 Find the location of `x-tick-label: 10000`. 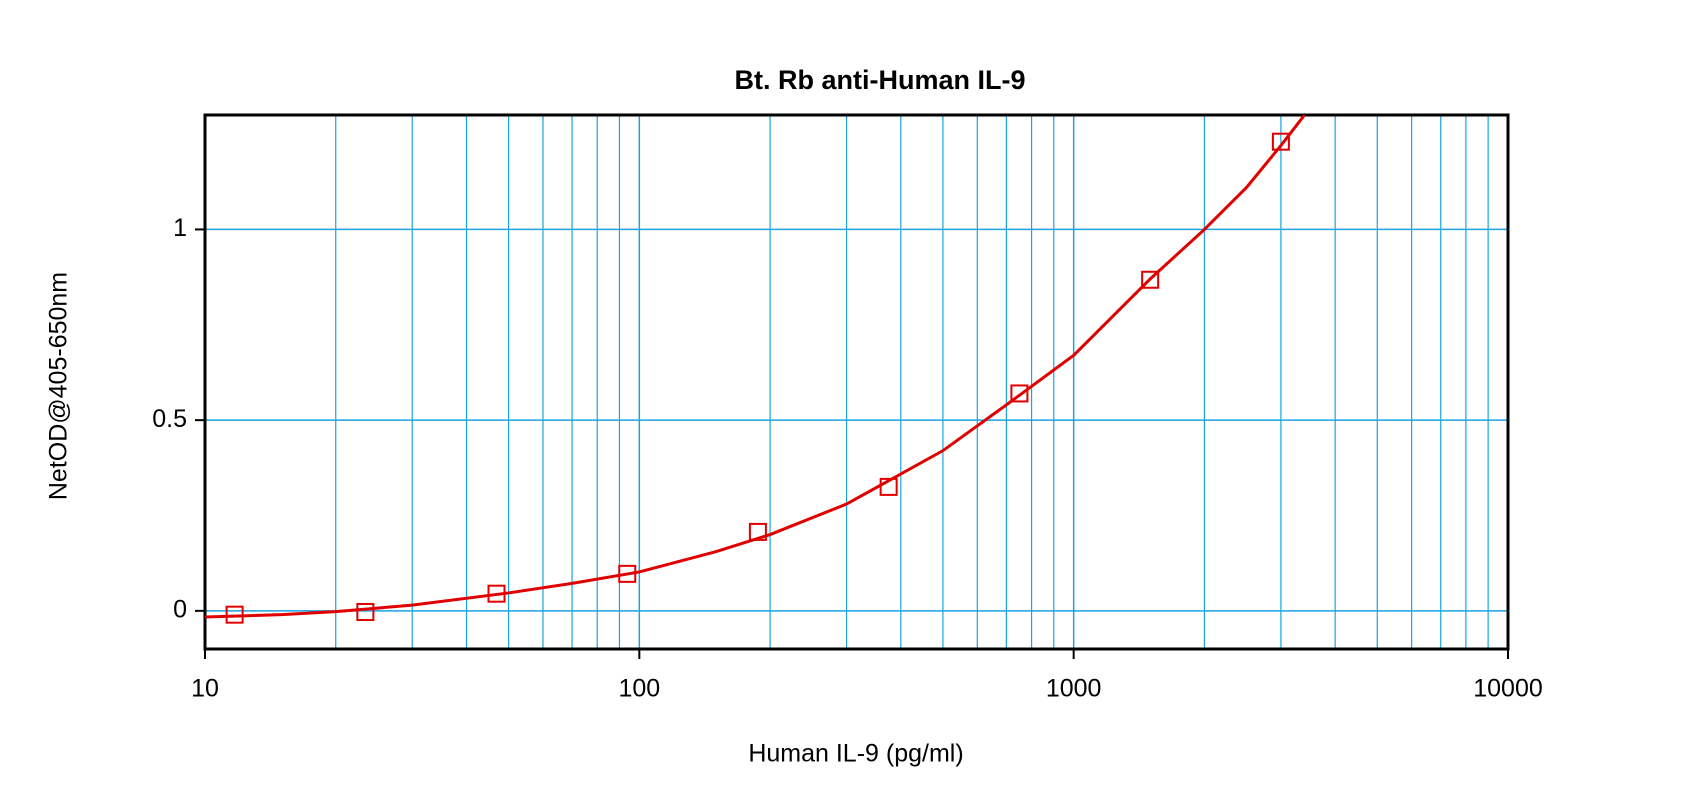

x-tick-label: 10000 is located at coordinates (1508, 689).